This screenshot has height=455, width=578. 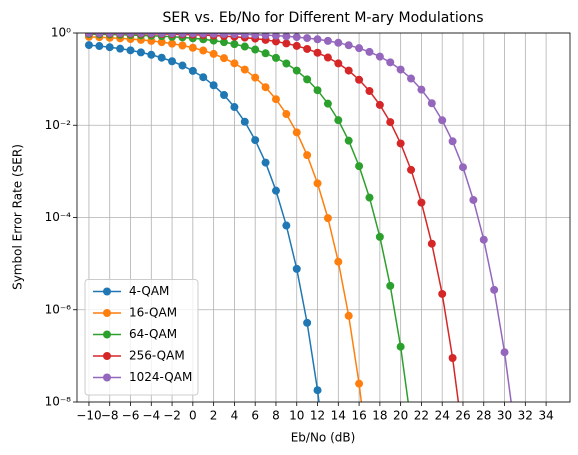 What do you see at coordinates (58, 309) in the screenshot?
I see `y-tick-label: 10⁻⁶` at bounding box center [58, 309].